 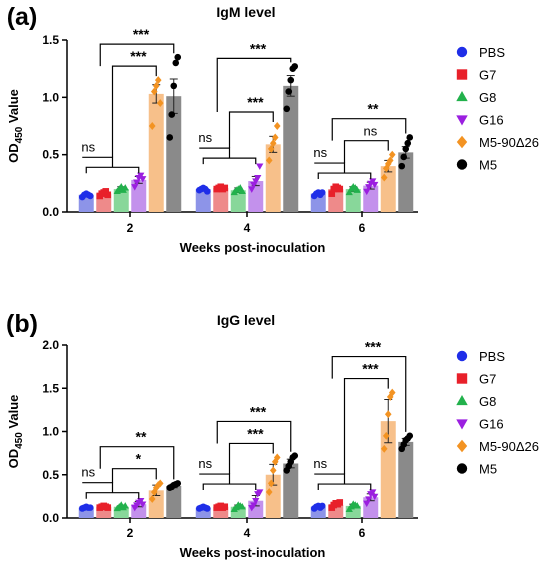 What do you see at coordinates (487, 97) in the screenshot?
I see `legend-label-G8: G8` at bounding box center [487, 97].